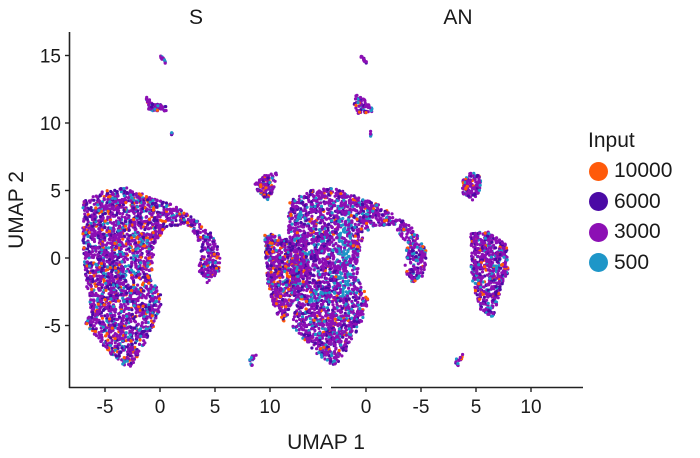 The image size is (700, 458). Describe the element at coordinates (637, 232) in the screenshot. I see `legend-label: 3000` at that location.